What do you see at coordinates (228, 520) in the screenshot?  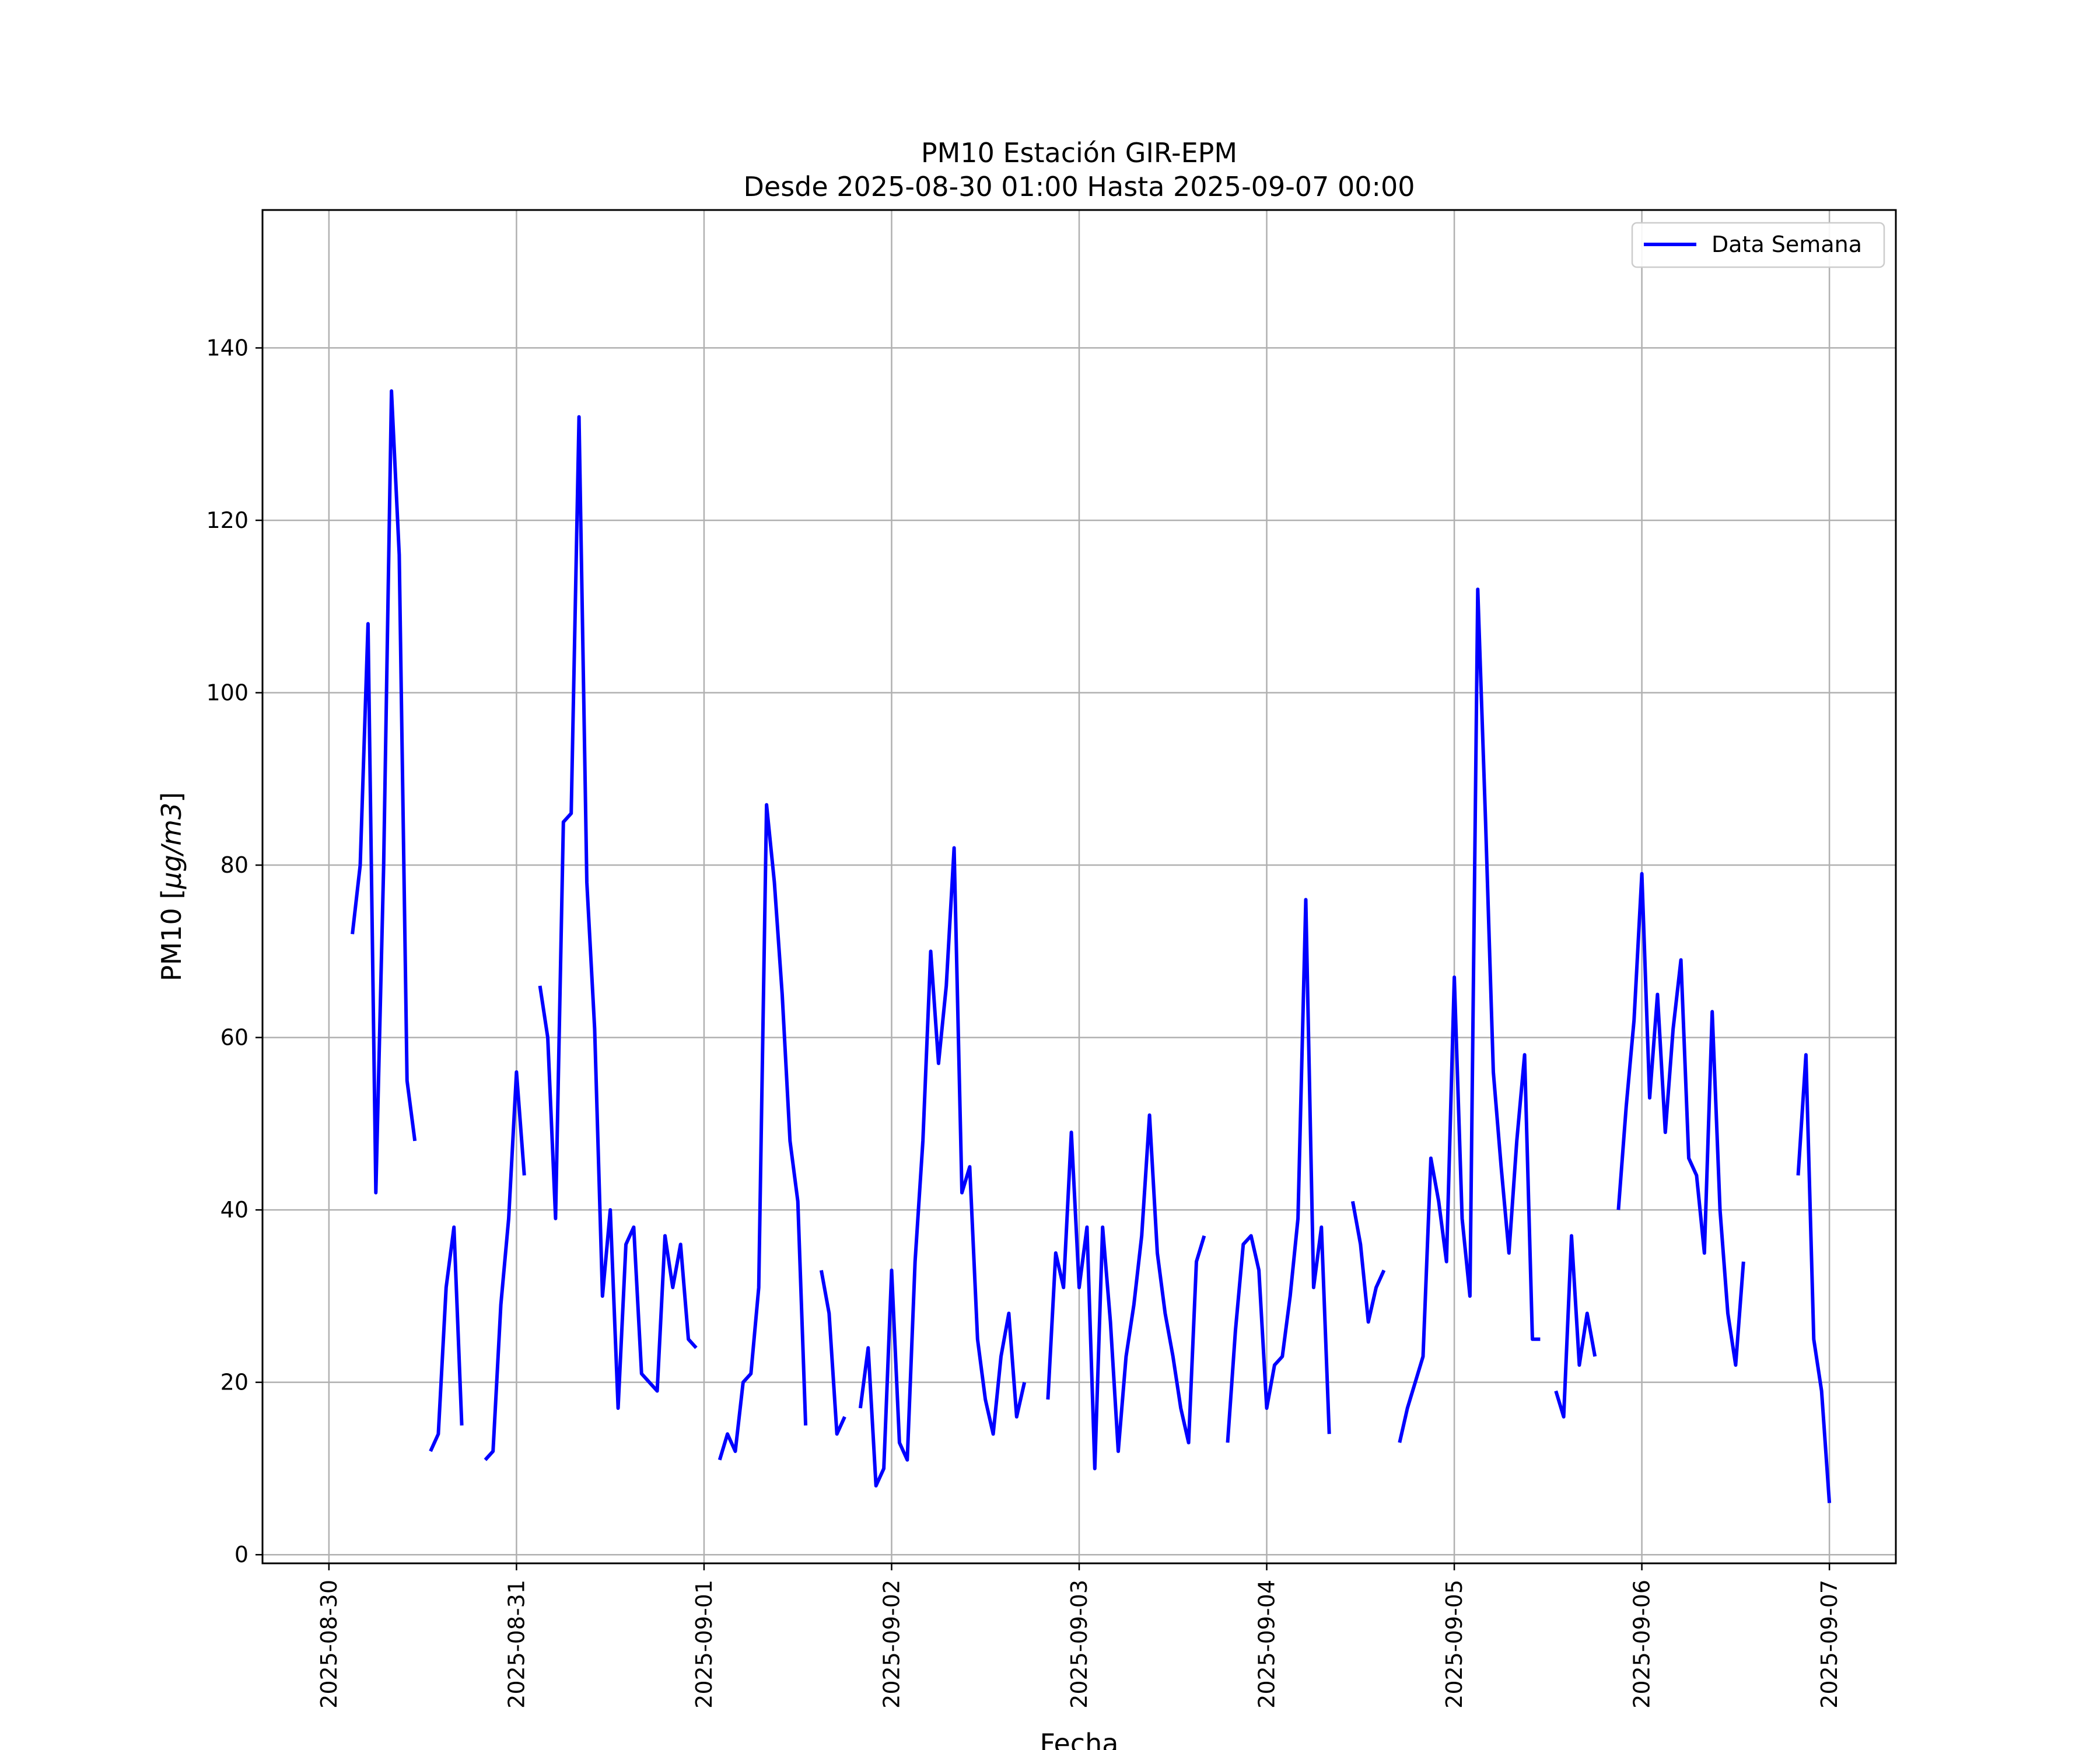 I see `y-tick-label: 120` at bounding box center [228, 520].